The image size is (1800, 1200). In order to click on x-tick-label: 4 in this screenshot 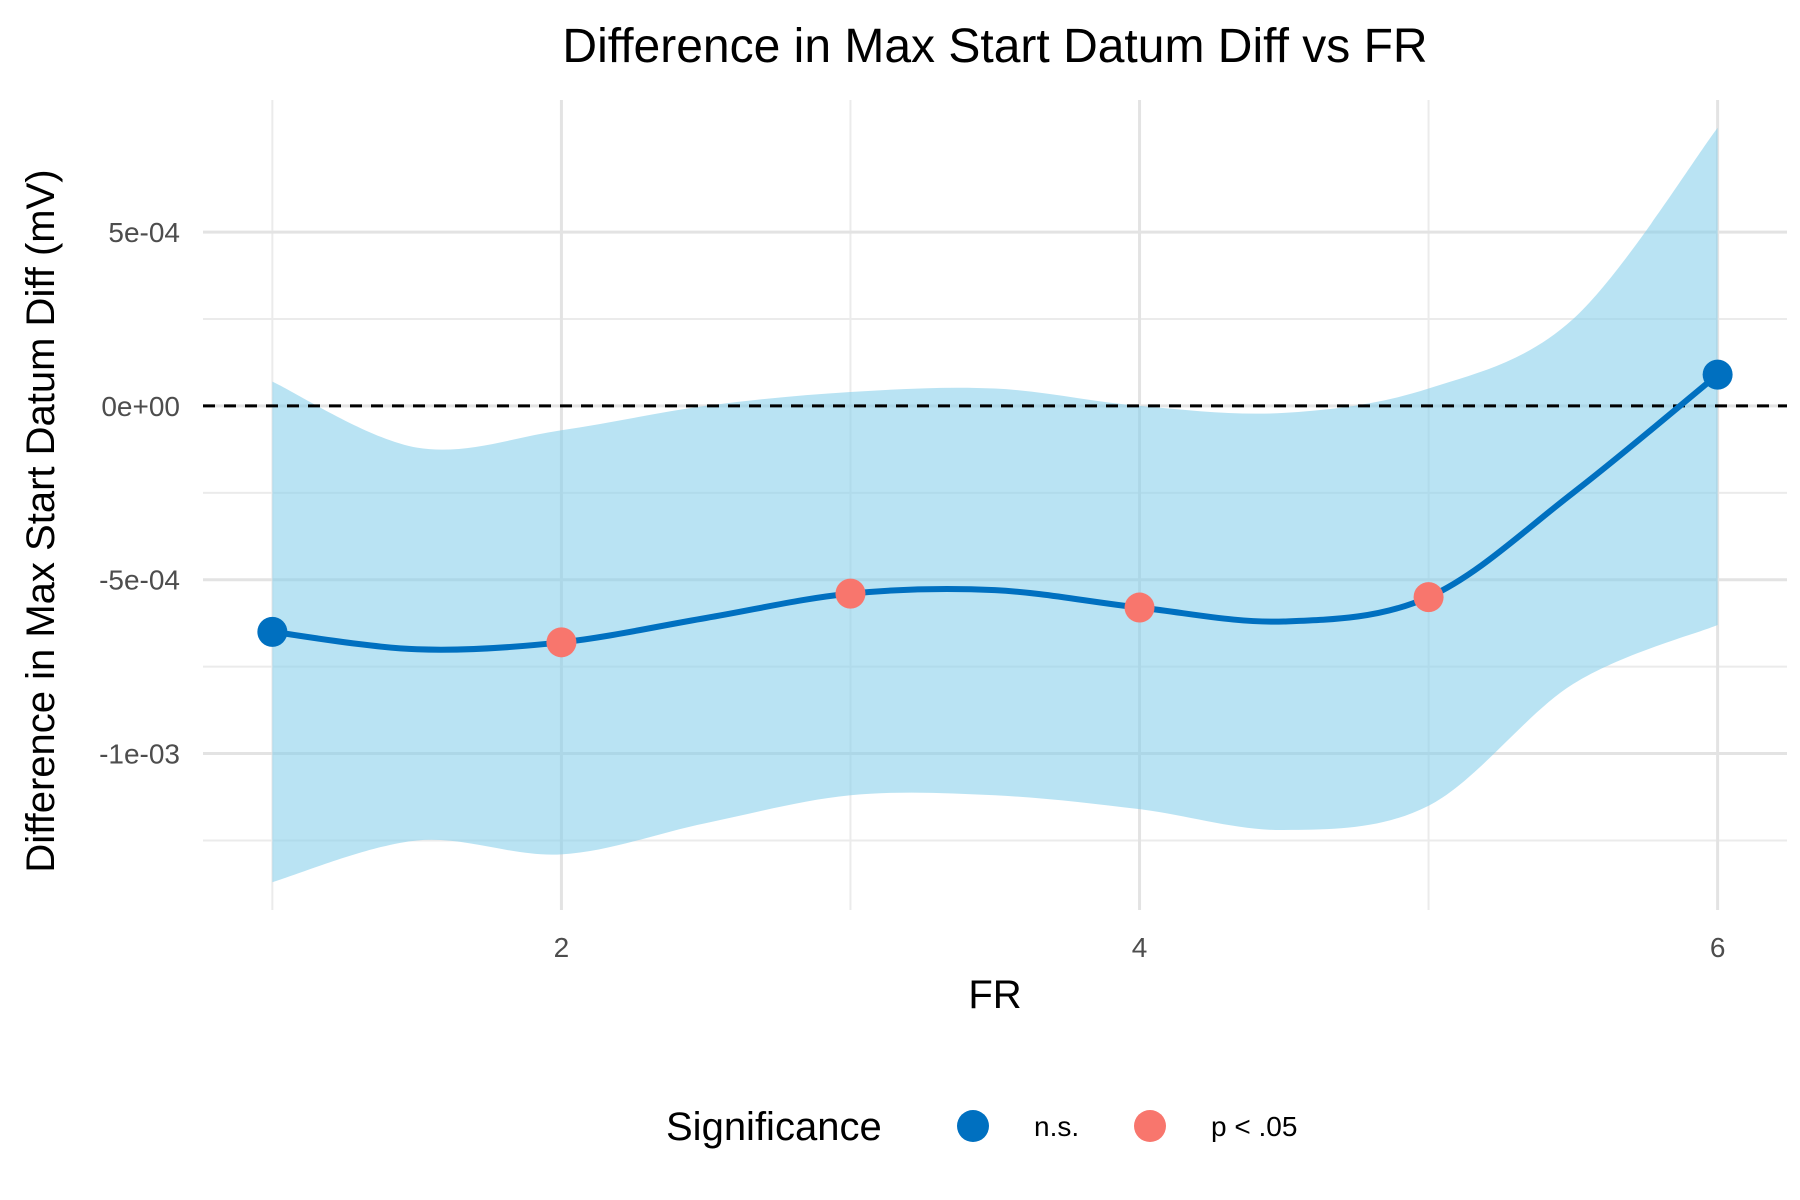, I will do `click(1140, 947)`.